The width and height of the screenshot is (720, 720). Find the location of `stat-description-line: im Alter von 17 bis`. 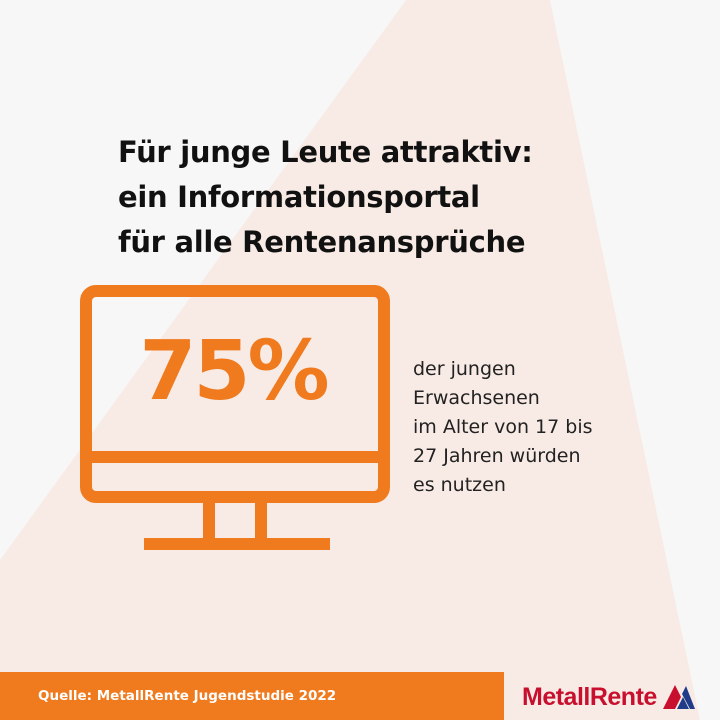

stat-description-line: im Alter von 17 bis is located at coordinates (503, 427).